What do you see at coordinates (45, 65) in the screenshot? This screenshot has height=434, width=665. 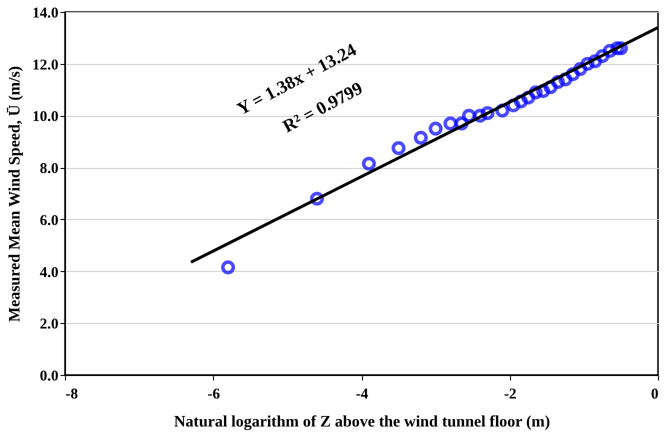 I see `y-tick-label: 12.0` at bounding box center [45, 65].